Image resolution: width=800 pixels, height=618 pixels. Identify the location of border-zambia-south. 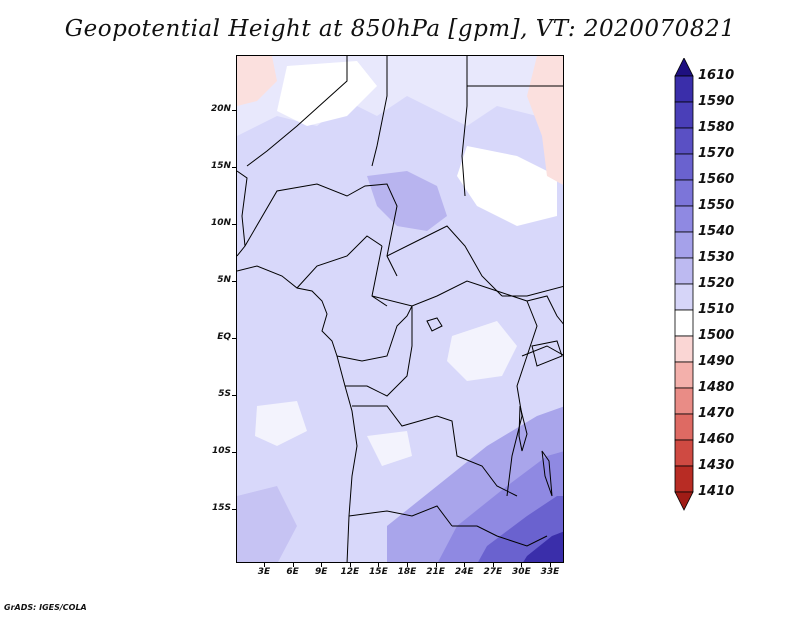
(500, 536).